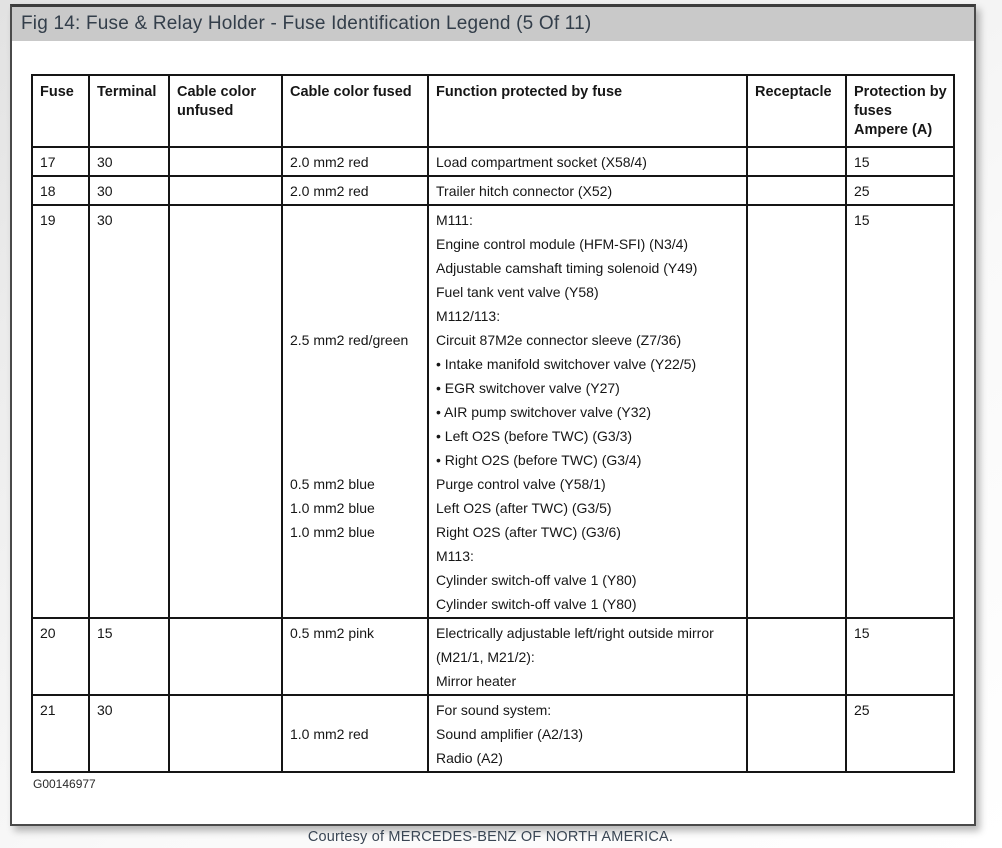 Image resolution: width=1002 pixels, height=848 pixels. What do you see at coordinates (64, 784) in the screenshot?
I see `figure-id: G00146977` at bounding box center [64, 784].